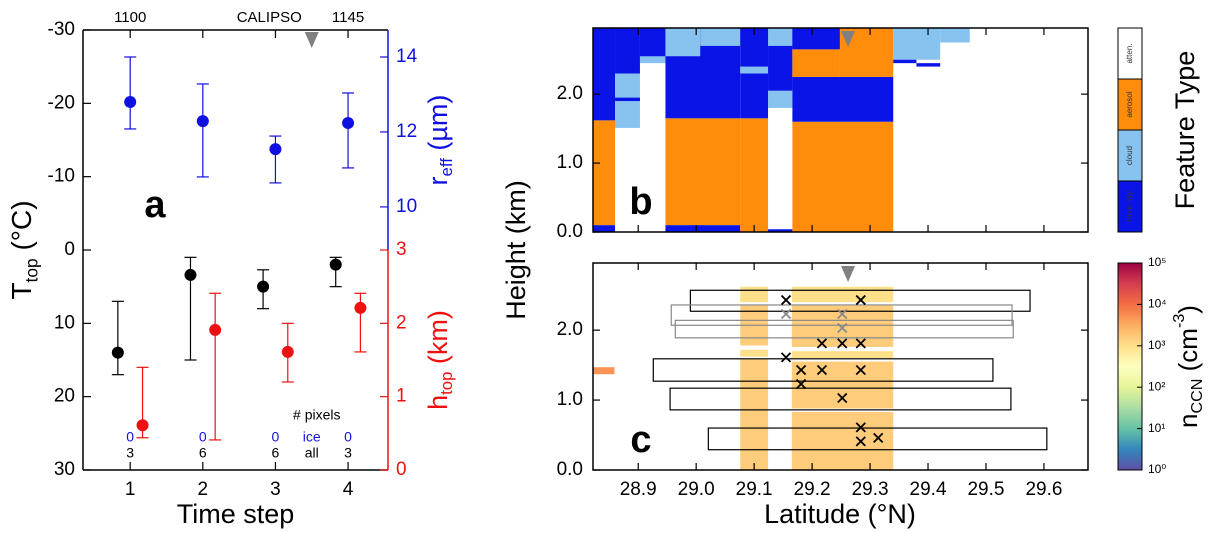 The height and width of the screenshot is (533, 1210). What do you see at coordinates (130, 17) in the screenshot?
I see `top-label: 1100` at bounding box center [130, 17].